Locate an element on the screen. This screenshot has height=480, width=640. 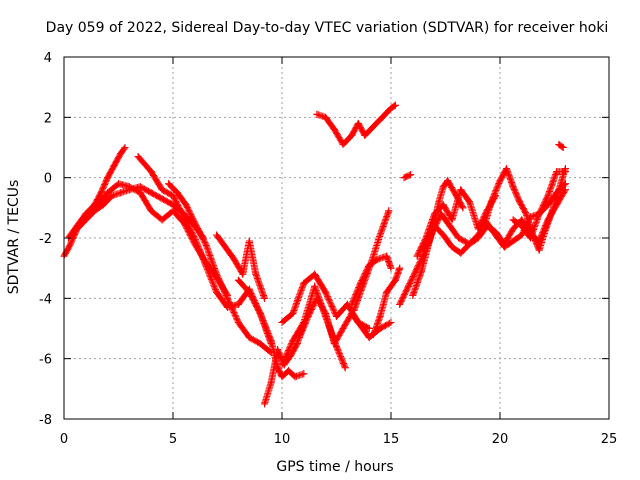
x-axis-label: GPS time / hours is located at coordinates (334, 467).